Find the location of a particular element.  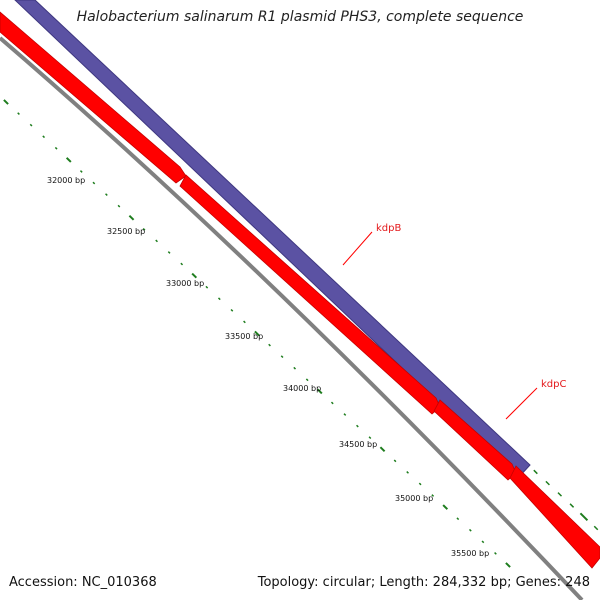

gene-label-kdpC: kdpC is located at coordinates (553, 384).